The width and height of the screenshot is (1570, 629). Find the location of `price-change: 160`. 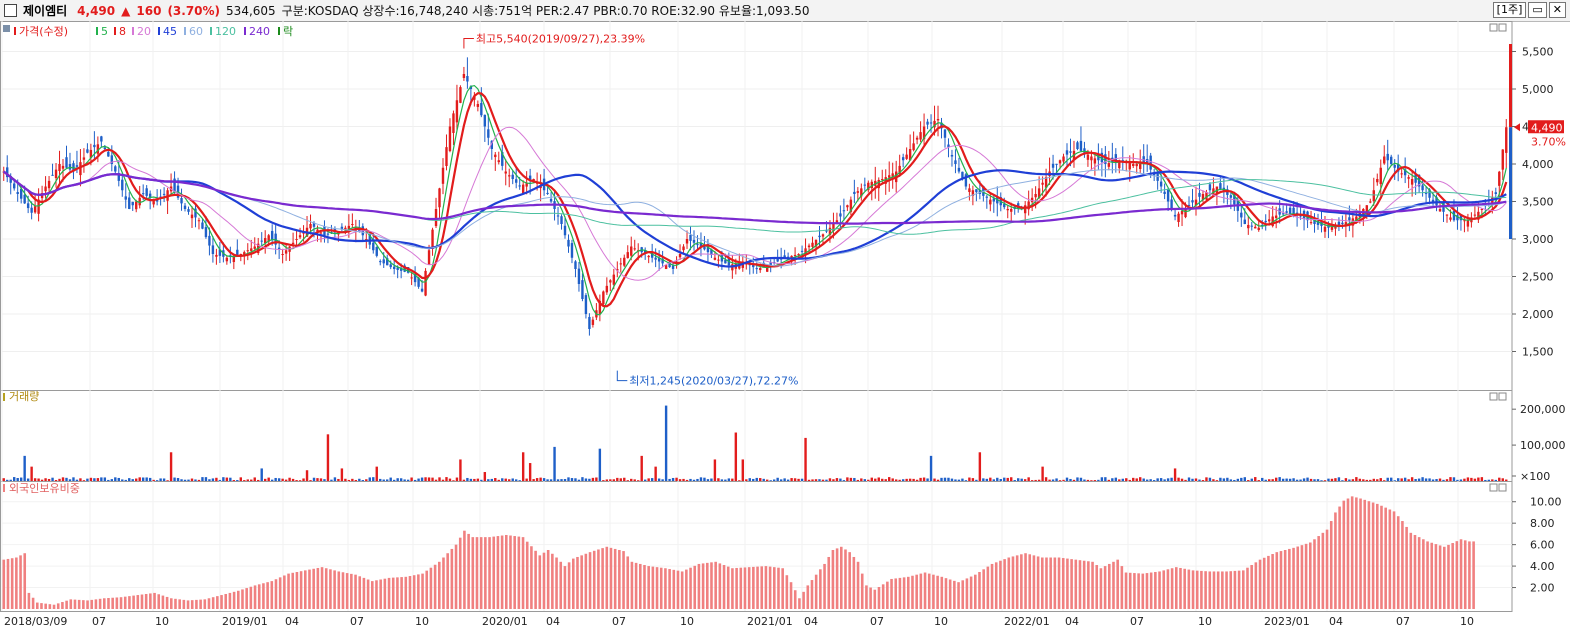

price-change: 160 is located at coordinates (149, 10).